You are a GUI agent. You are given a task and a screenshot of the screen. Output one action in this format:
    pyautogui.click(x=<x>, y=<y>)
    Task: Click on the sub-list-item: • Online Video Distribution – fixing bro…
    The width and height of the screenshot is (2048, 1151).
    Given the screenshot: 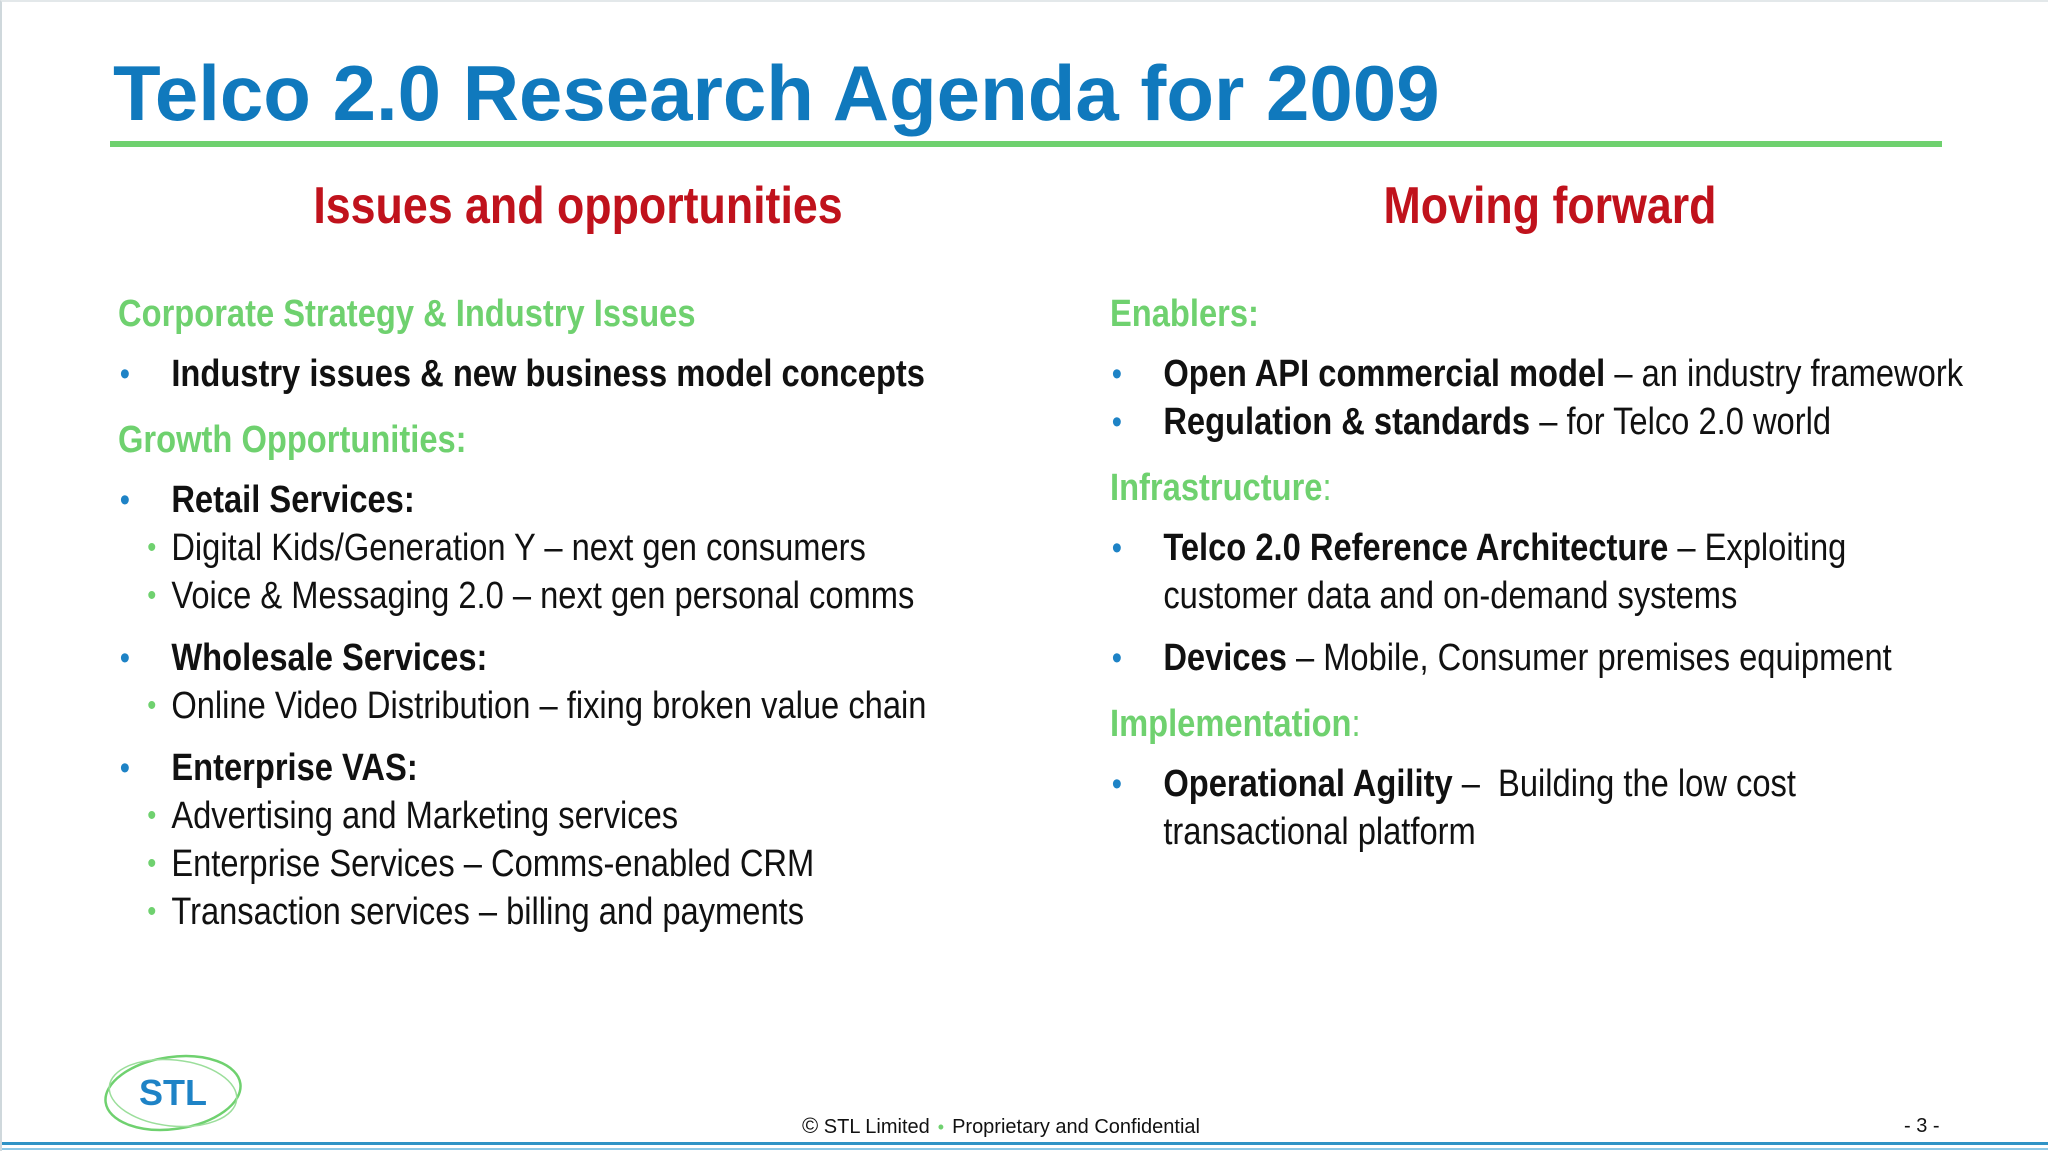 What is the action you would take?
    pyautogui.click(x=597, y=706)
    